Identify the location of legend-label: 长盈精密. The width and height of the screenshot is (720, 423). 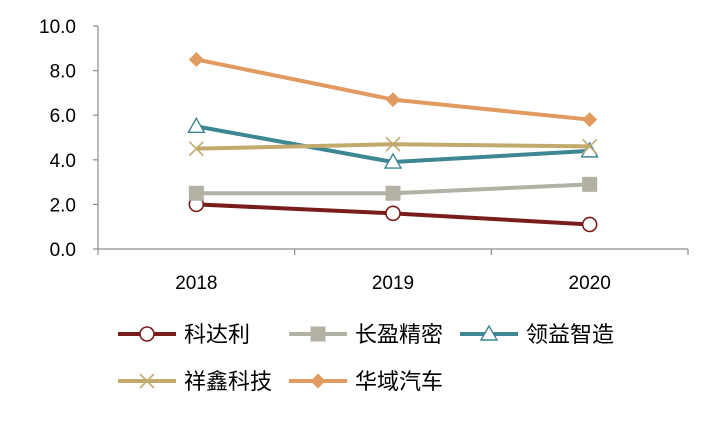
(399, 334).